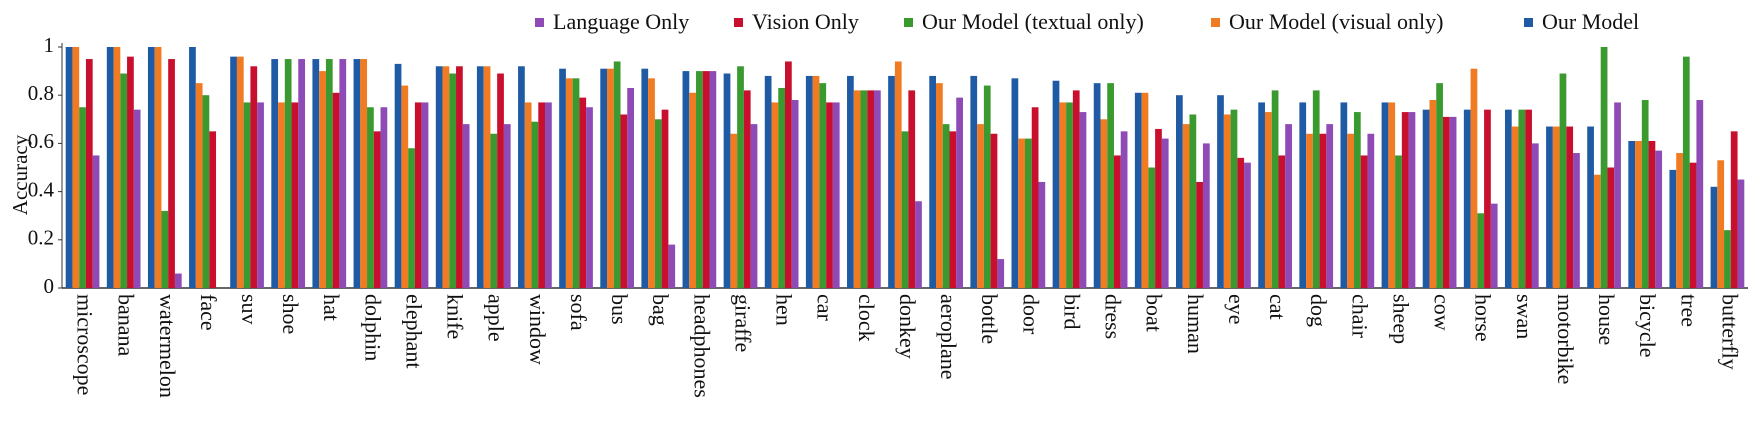 The image size is (1752, 429). What do you see at coordinates (1524, 316) in the screenshot?
I see `x-tick-label: swan` at bounding box center [1524, 316].